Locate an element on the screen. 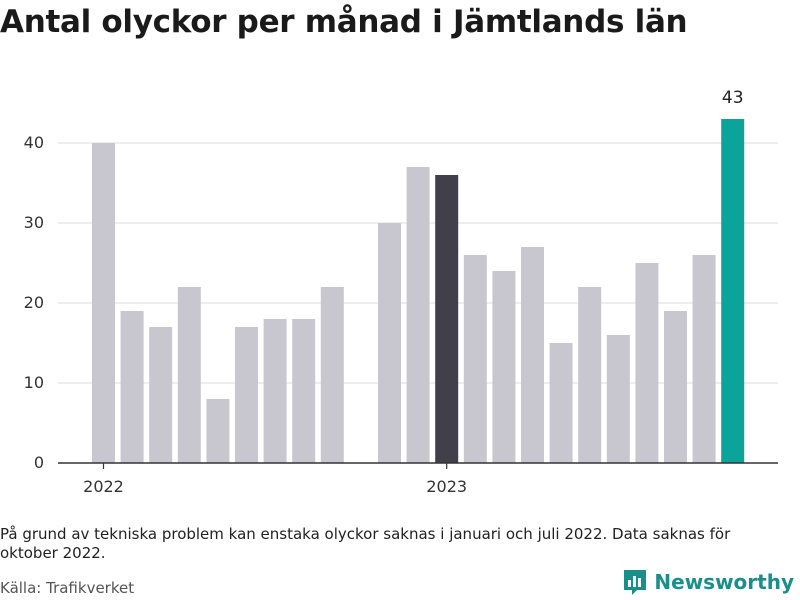 Image resolution: width=800 pixels, height=600 pixels. newsworthy-logo: Newsworthy is located at coordinates (708, 582).